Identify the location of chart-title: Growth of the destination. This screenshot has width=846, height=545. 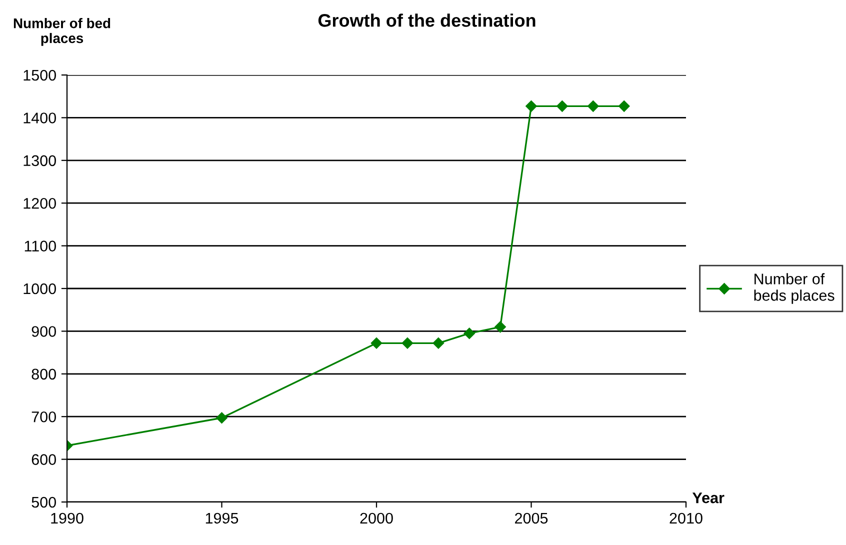
(427, 20).